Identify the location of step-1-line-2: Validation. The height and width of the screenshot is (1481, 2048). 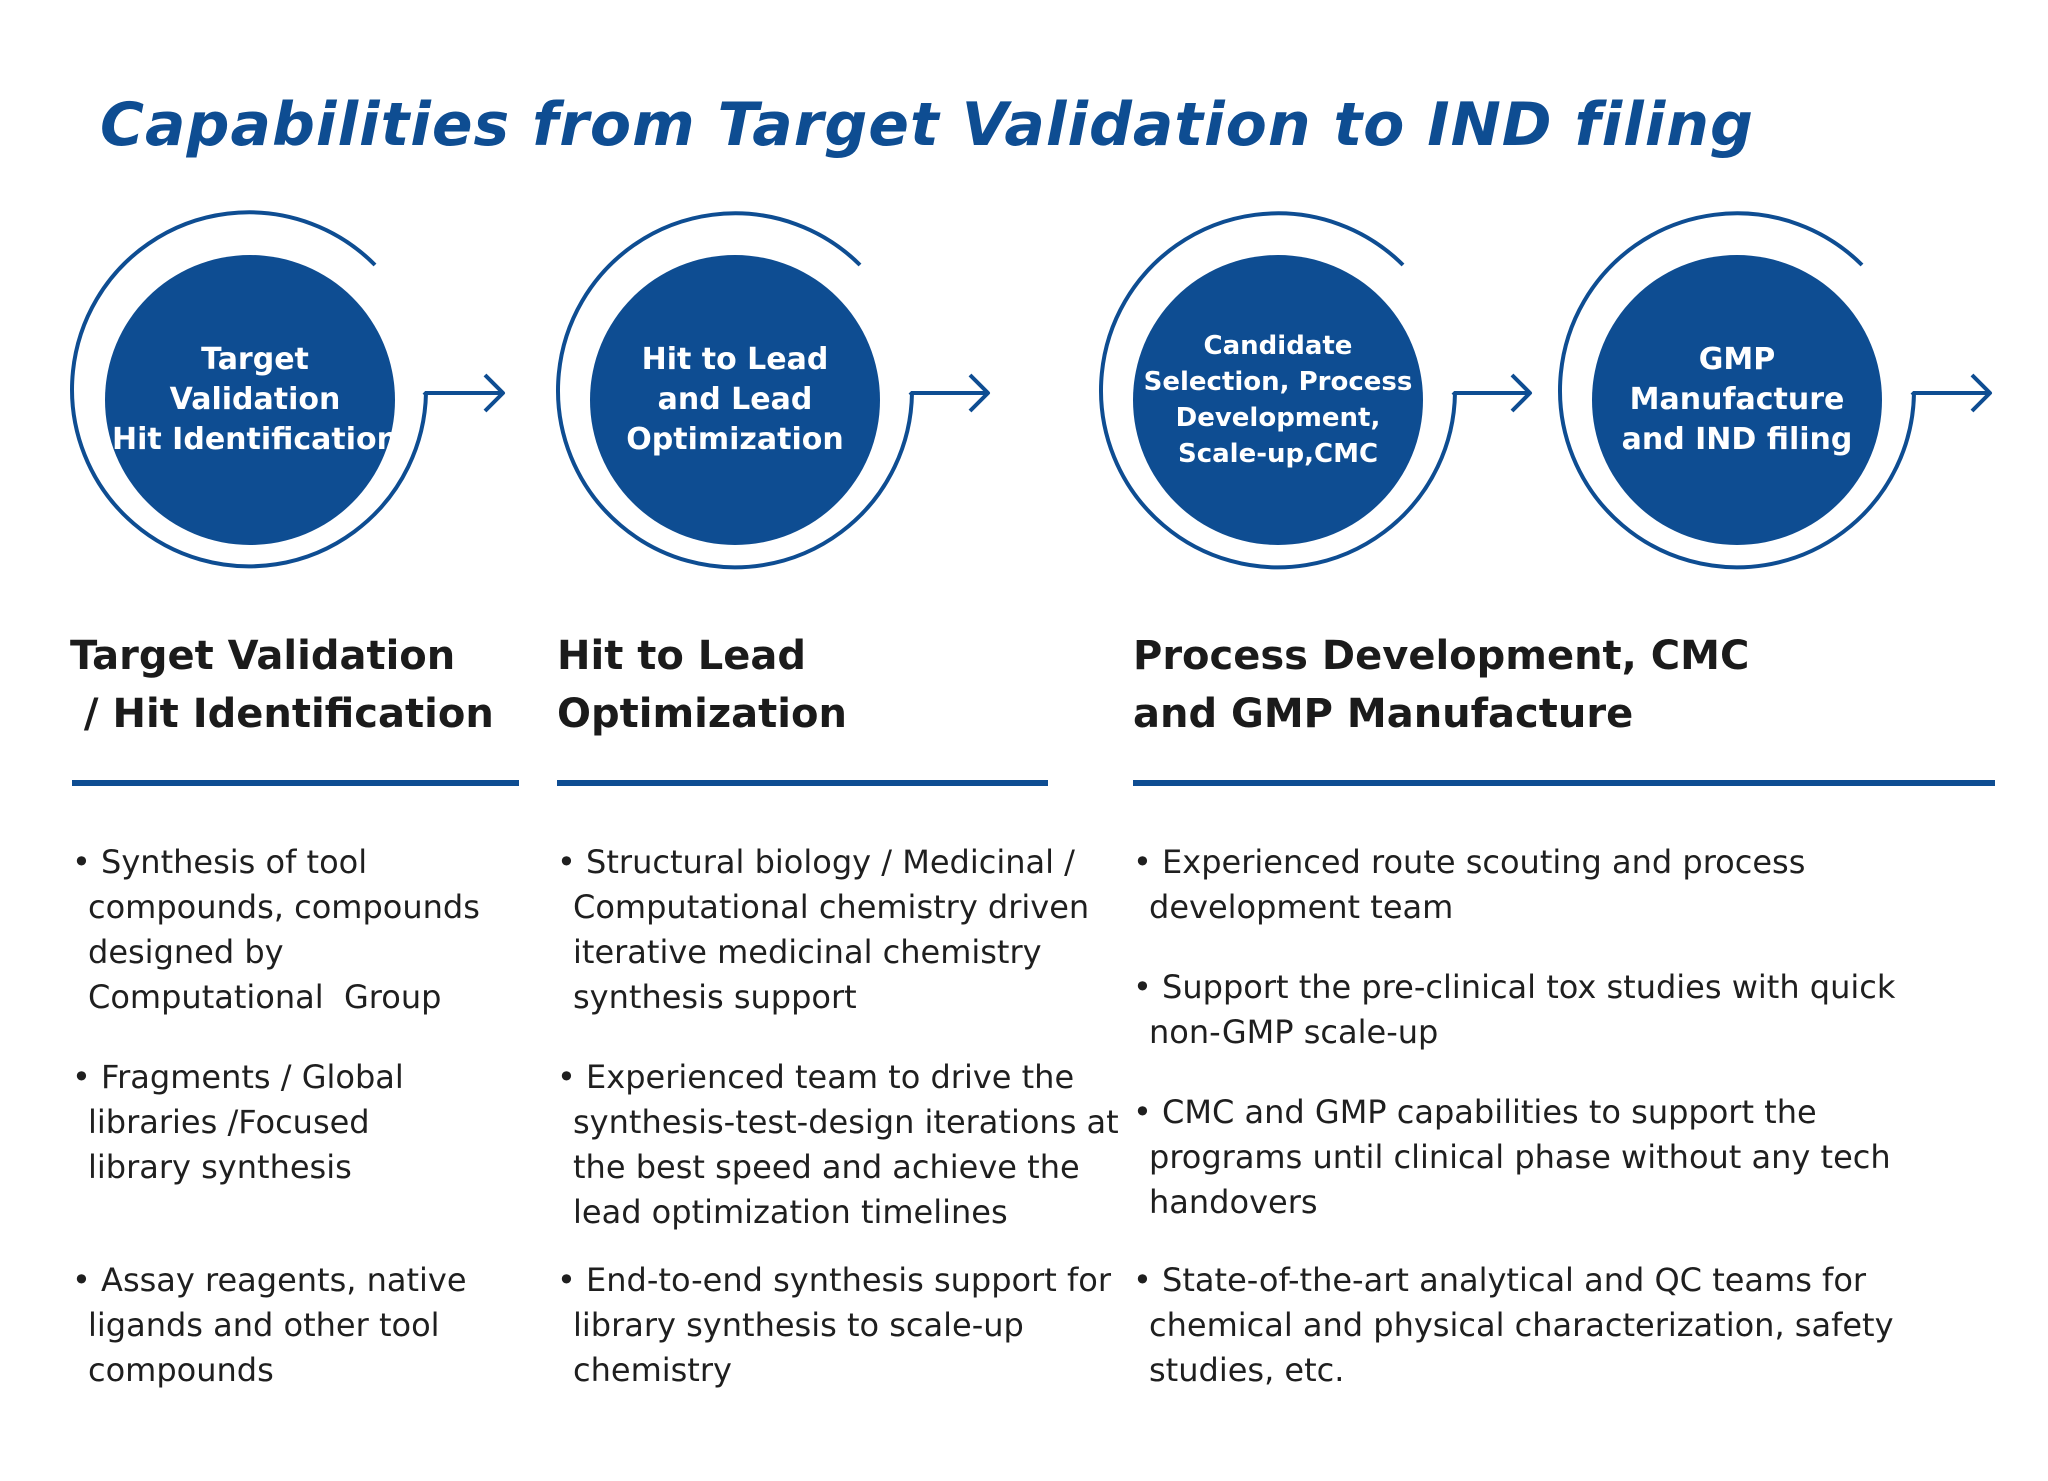
(255, 399).